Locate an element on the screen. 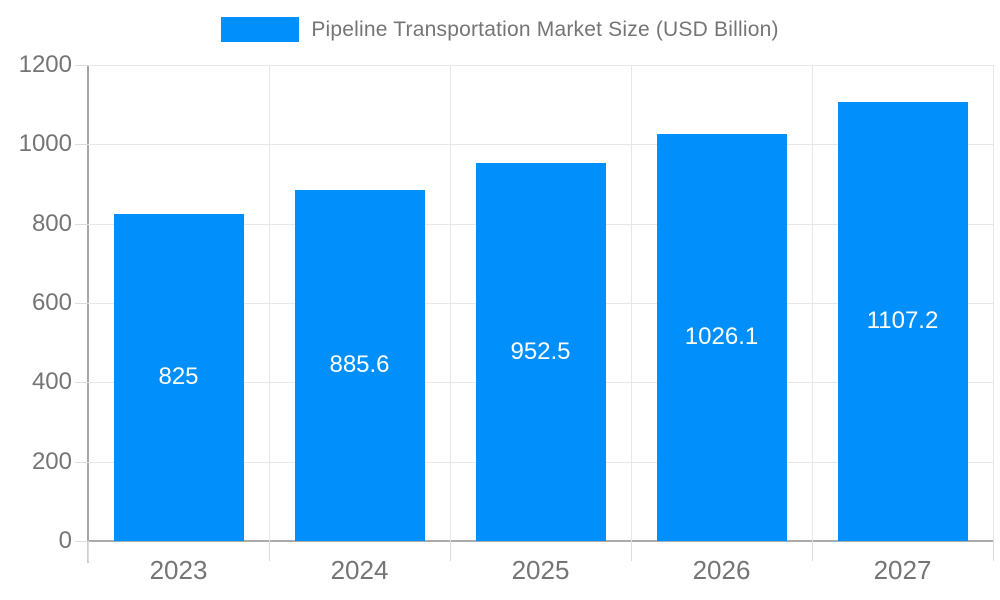  x-axis-label: 2024 is located at coordinates (359, 570).